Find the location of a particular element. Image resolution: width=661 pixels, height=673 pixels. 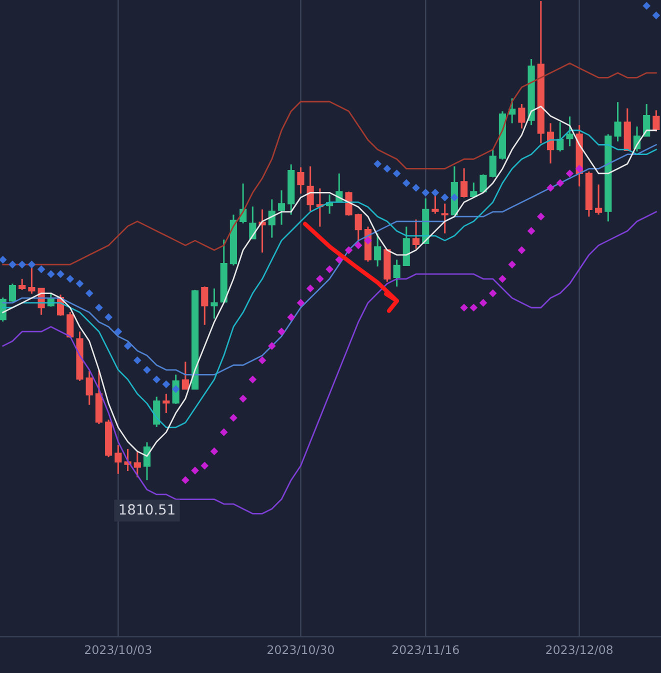

x-tick-label: 2023/12/08 is located at coordinates (579, 650).